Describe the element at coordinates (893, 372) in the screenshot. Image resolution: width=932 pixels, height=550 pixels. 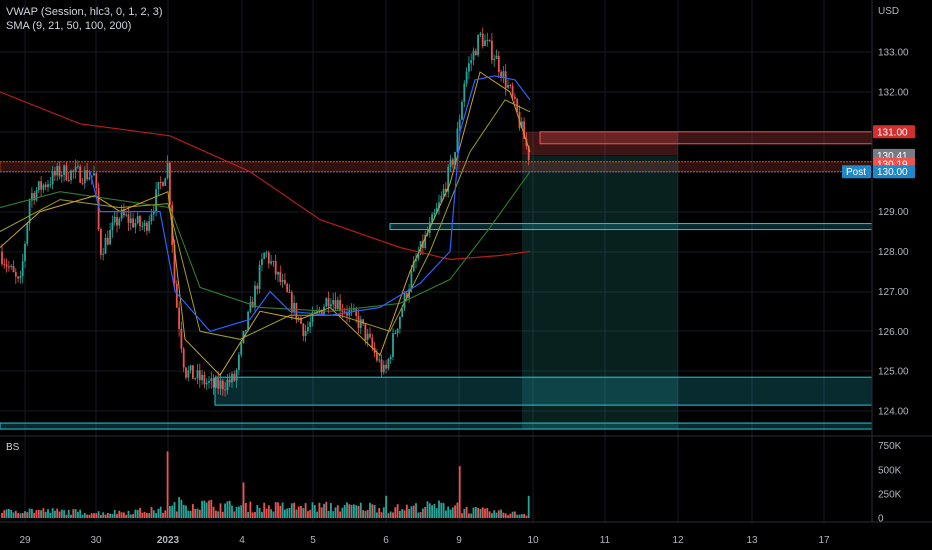
I see `price-tick: 125.00` at that location.